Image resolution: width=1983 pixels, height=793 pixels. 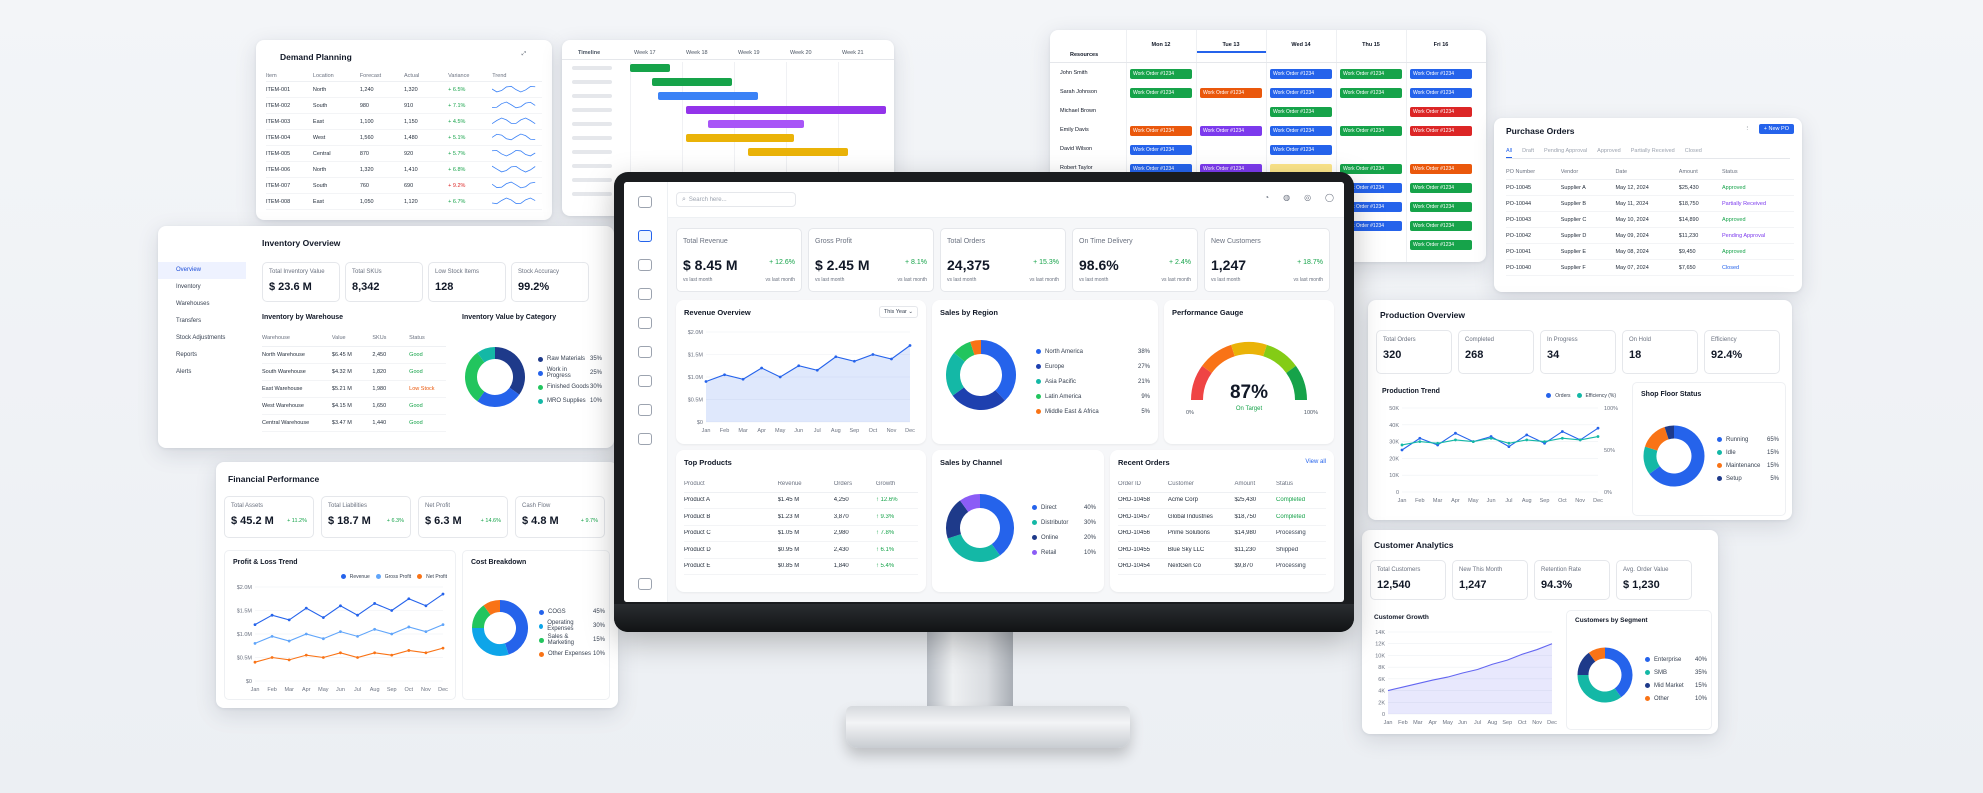 What do you see at coordinates (898, 312) in the screenshot?
I see `revenue-period-select: This Year ⌄` at bounding box center [898, 312].